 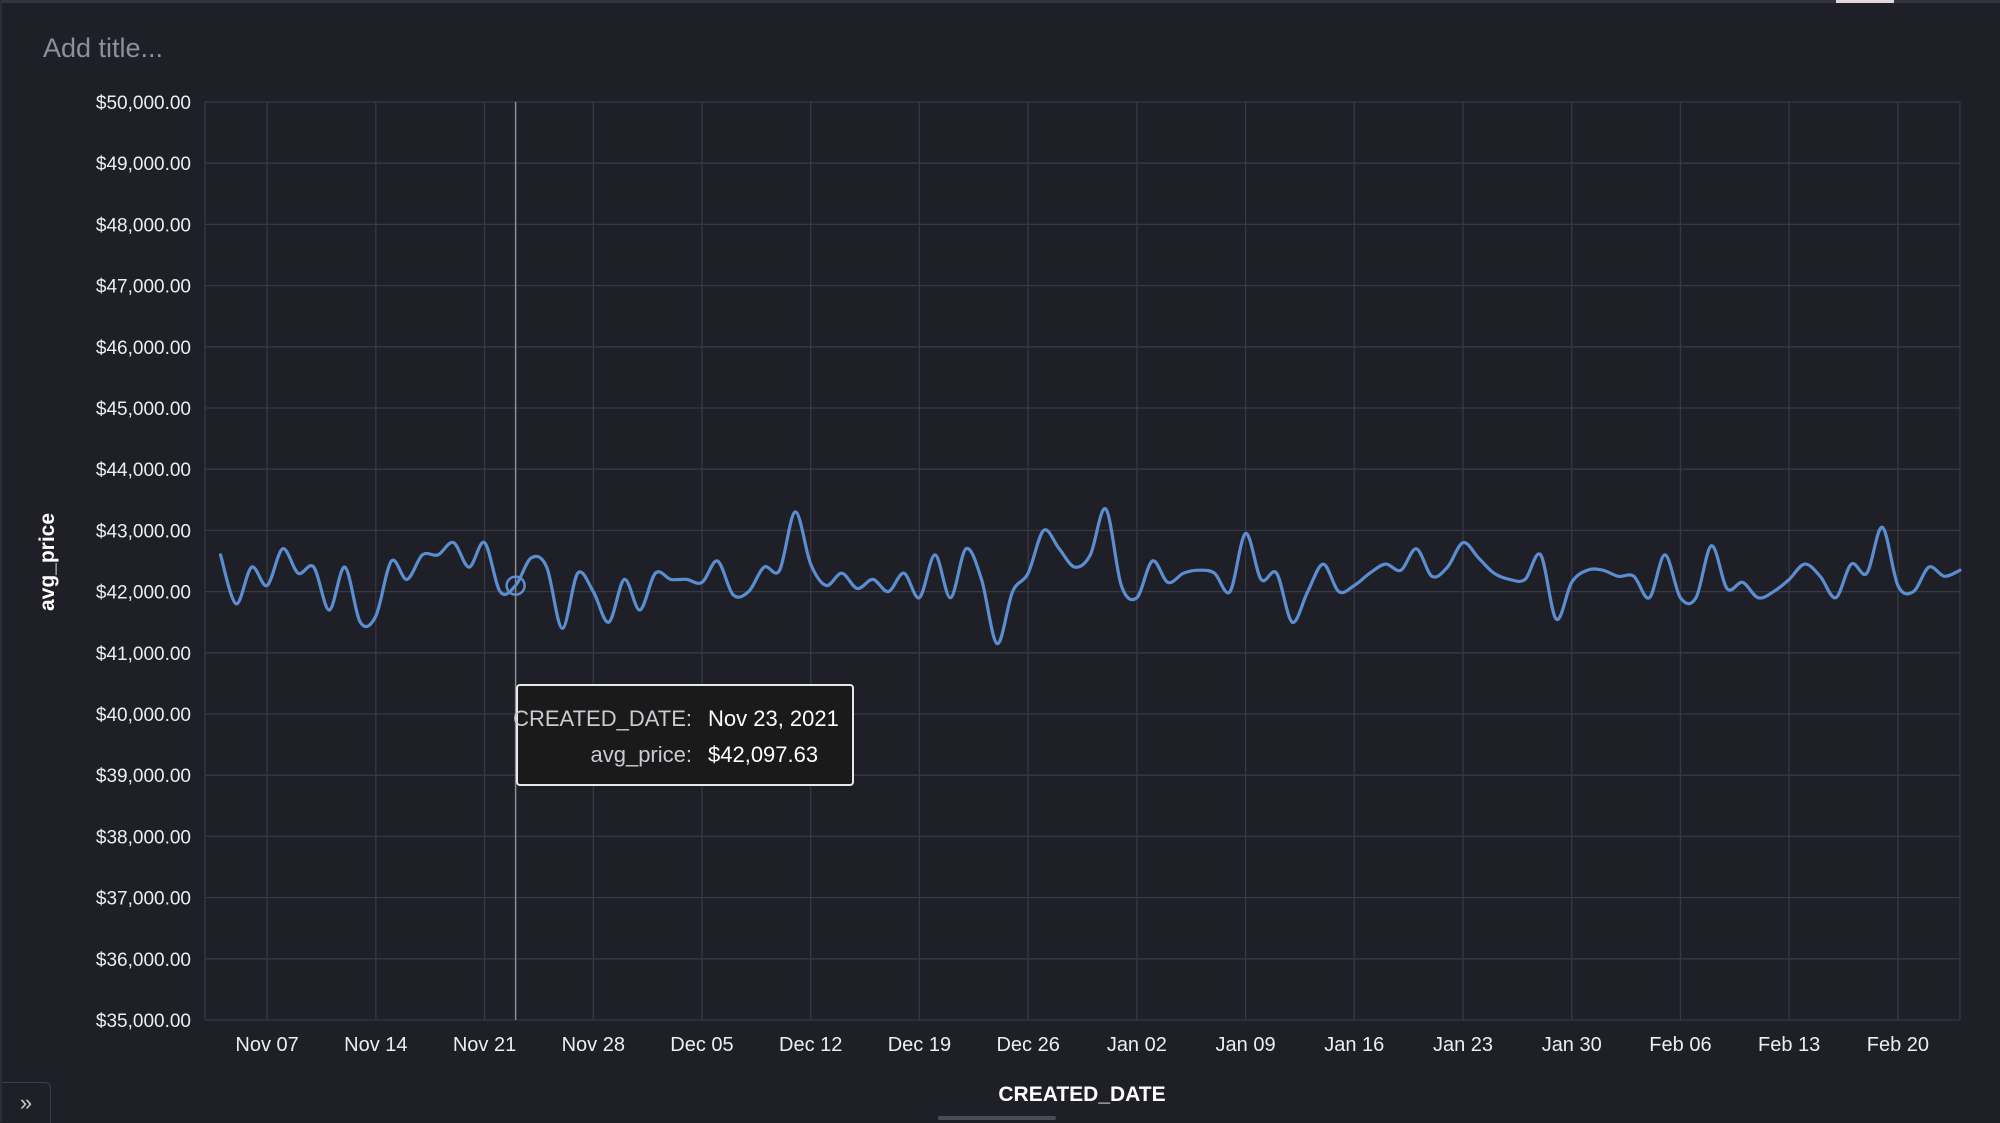 What do you see at coordinates (143, 287) in the screenshot?
I see `y-tick-label: $47,000.00` at bounding box center [143, 287].